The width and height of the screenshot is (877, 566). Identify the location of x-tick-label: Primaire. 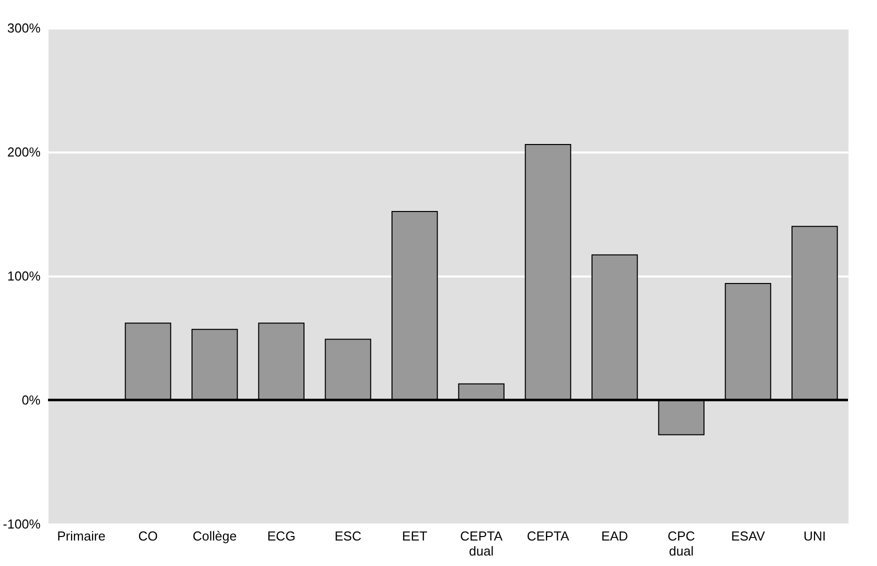
(81, 536).